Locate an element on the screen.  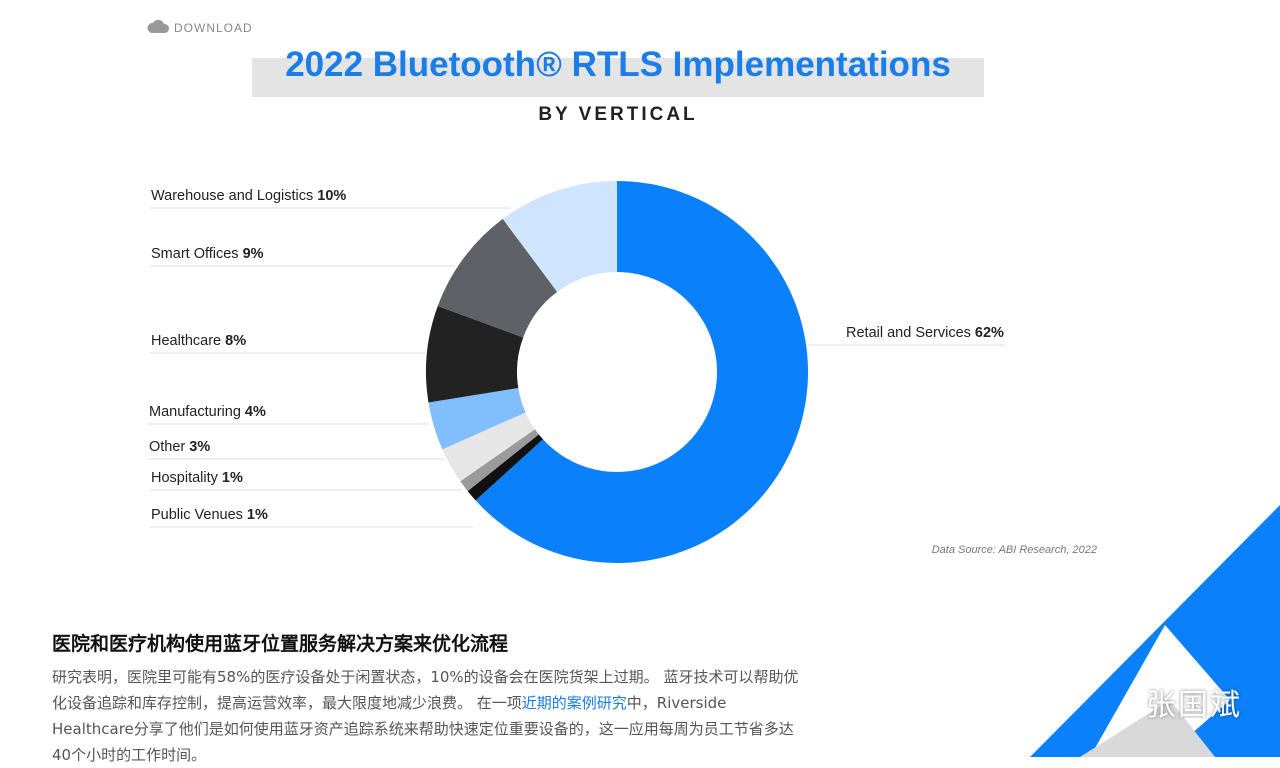
value-label: 8% is located at coordinates (235, 341).